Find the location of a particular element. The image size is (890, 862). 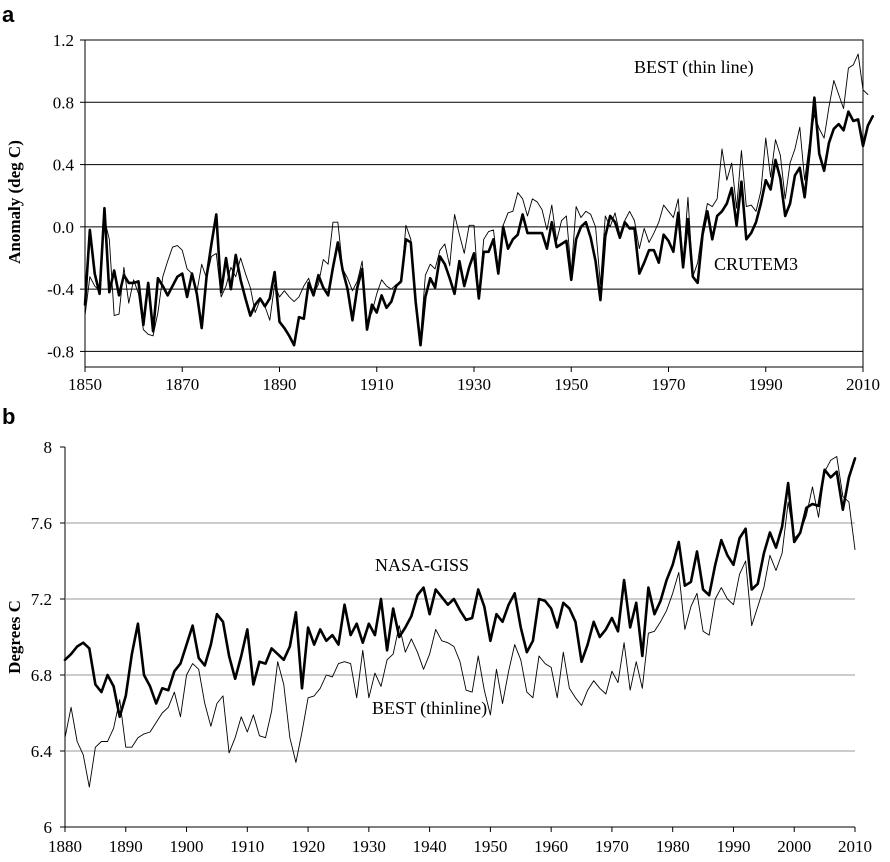

y-tick-label: 1.2 is located at coordinates (63, 40).